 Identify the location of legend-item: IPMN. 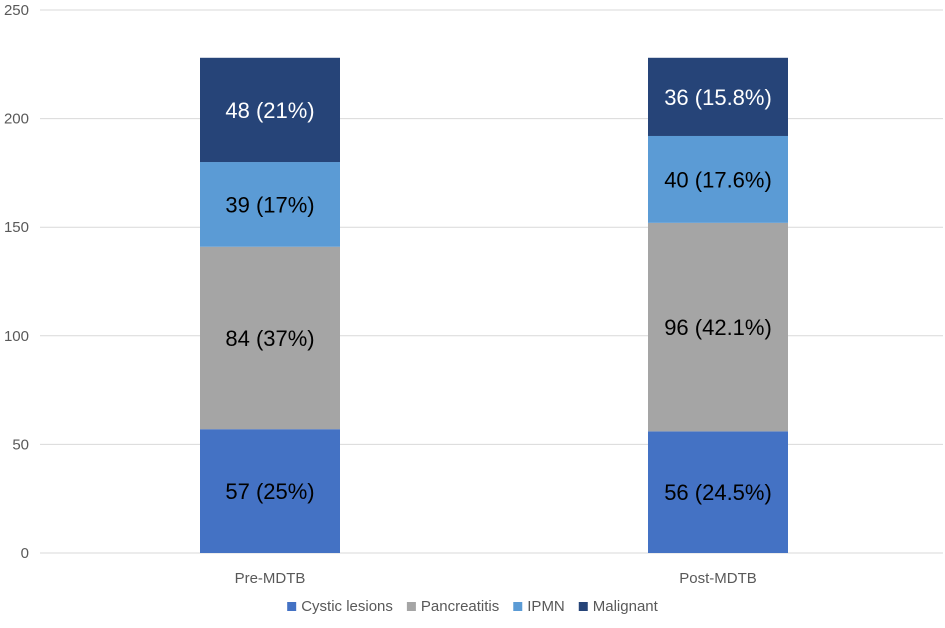
(539, 606).